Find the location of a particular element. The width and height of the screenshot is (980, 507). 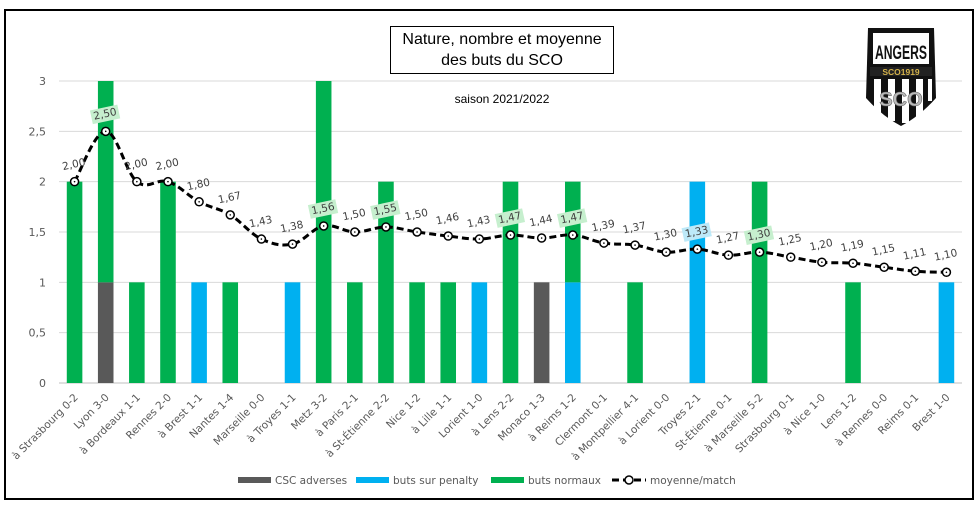

legend-item: moyenne/match is located at coordinates (674, 481).